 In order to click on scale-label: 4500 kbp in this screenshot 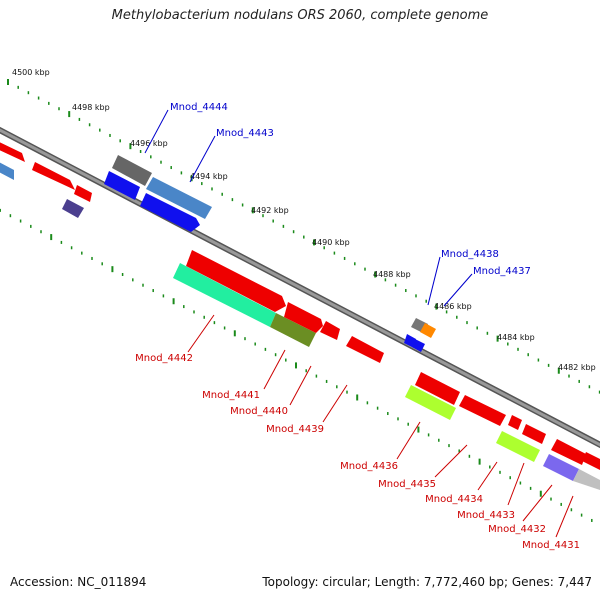, I will do `click(31, 72)`.